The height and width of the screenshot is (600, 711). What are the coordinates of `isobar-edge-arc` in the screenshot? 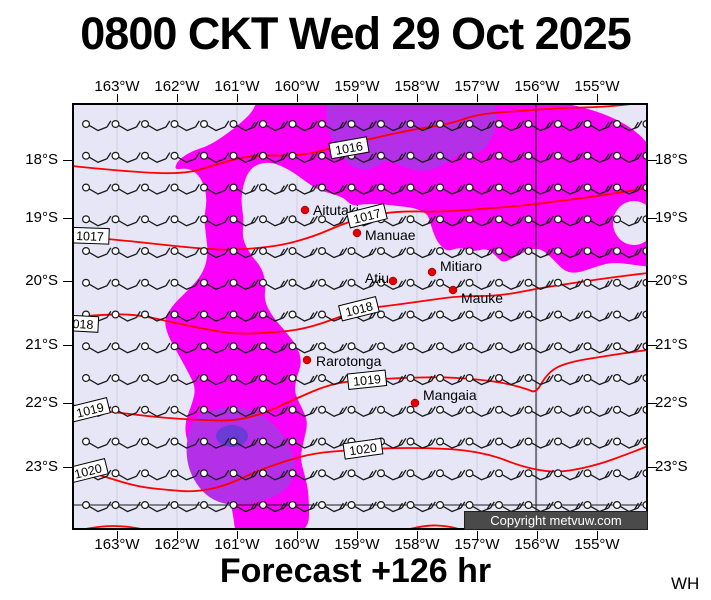 It's located at (434, 527).